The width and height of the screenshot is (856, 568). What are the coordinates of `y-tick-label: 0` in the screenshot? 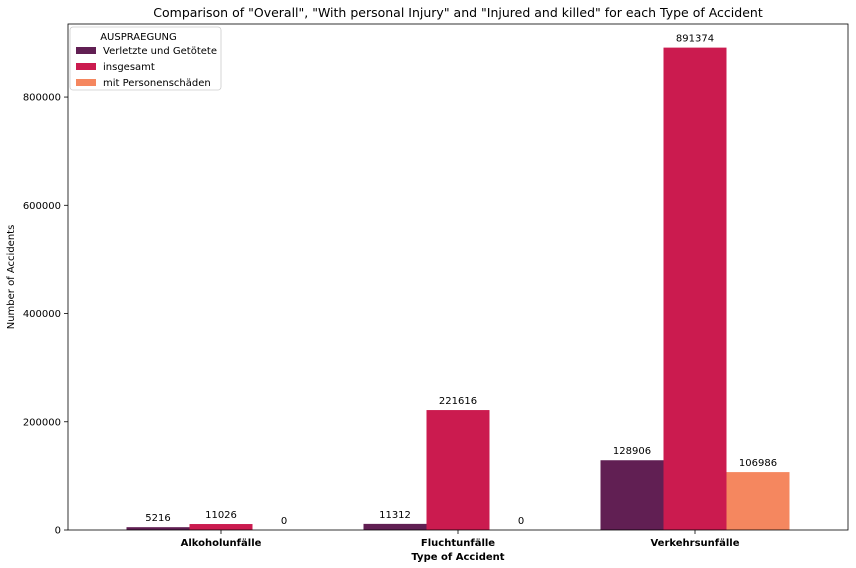 It's located at (58, 531).